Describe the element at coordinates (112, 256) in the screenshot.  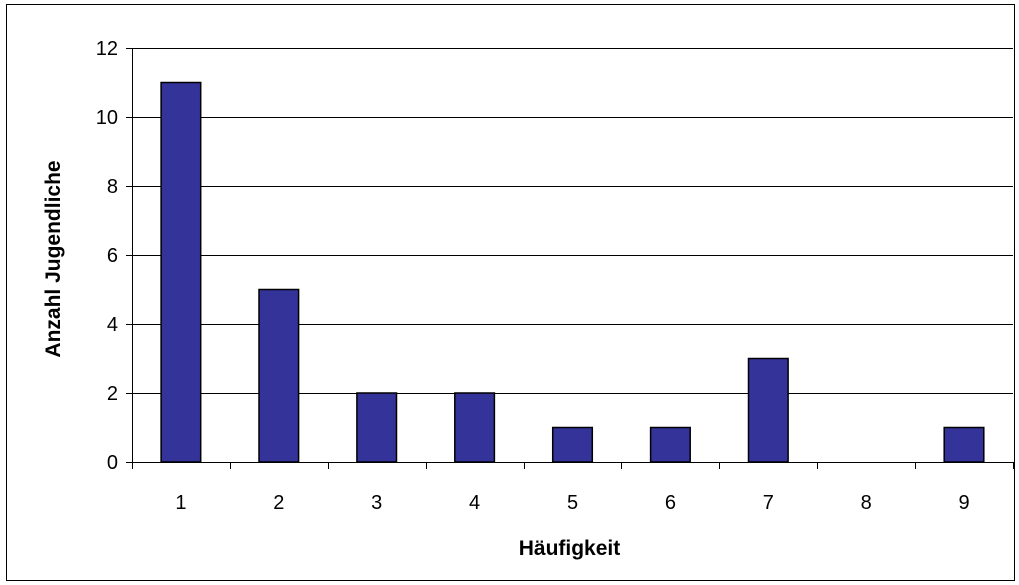
I see `y-tick-label-6: 6` at that location.